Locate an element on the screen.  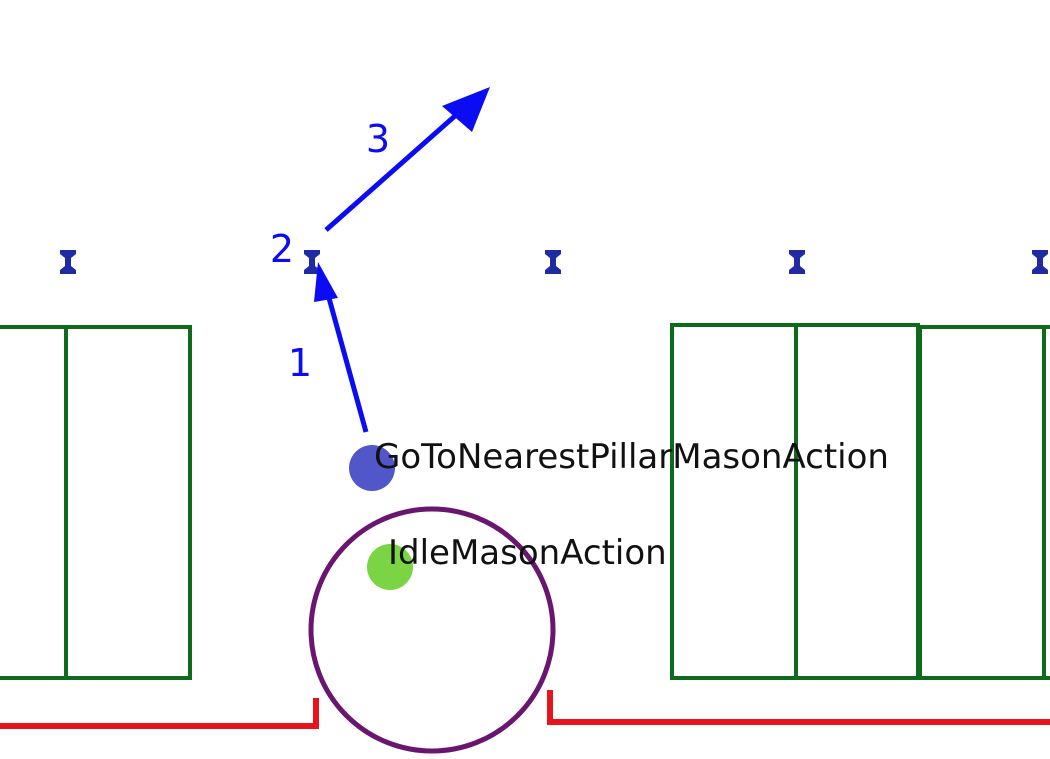
wall-left is located at coordinates (159, 713).